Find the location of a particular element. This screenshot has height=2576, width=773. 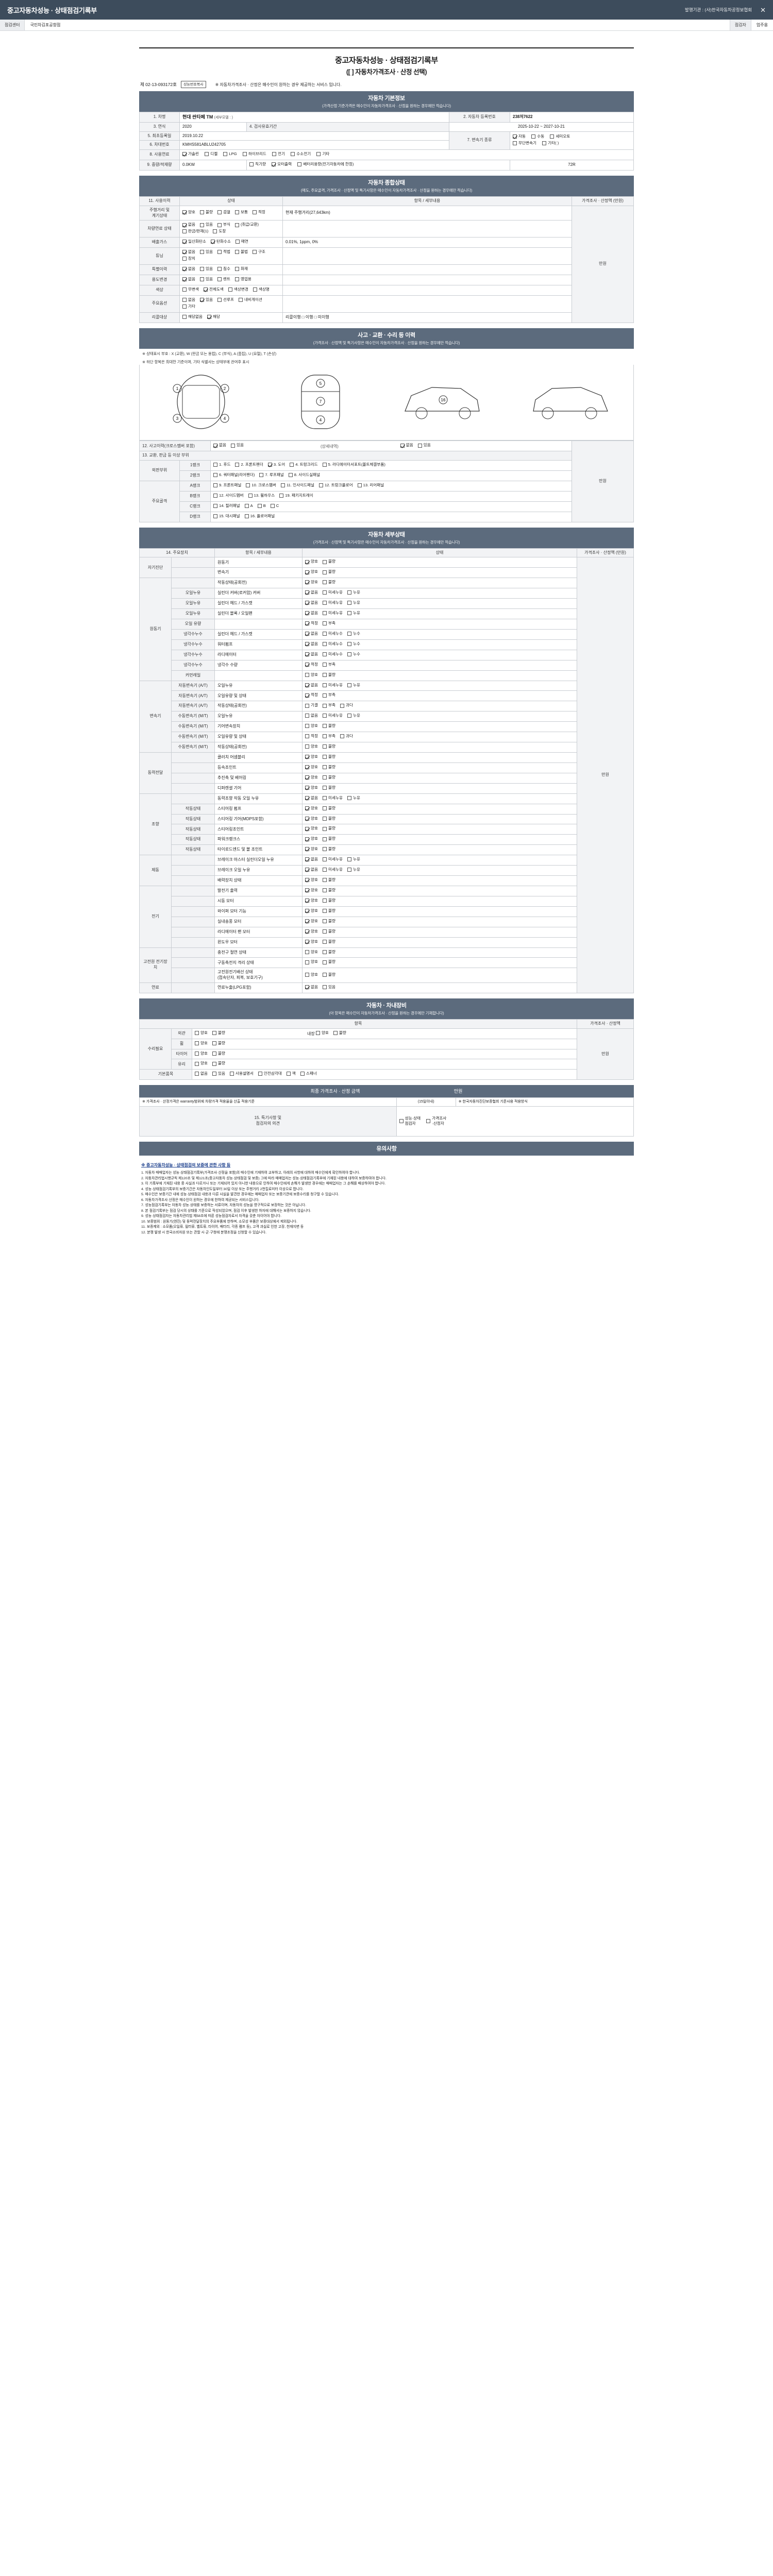

p6-1-opt-0: 양호 is located at coordinates (311, 900).